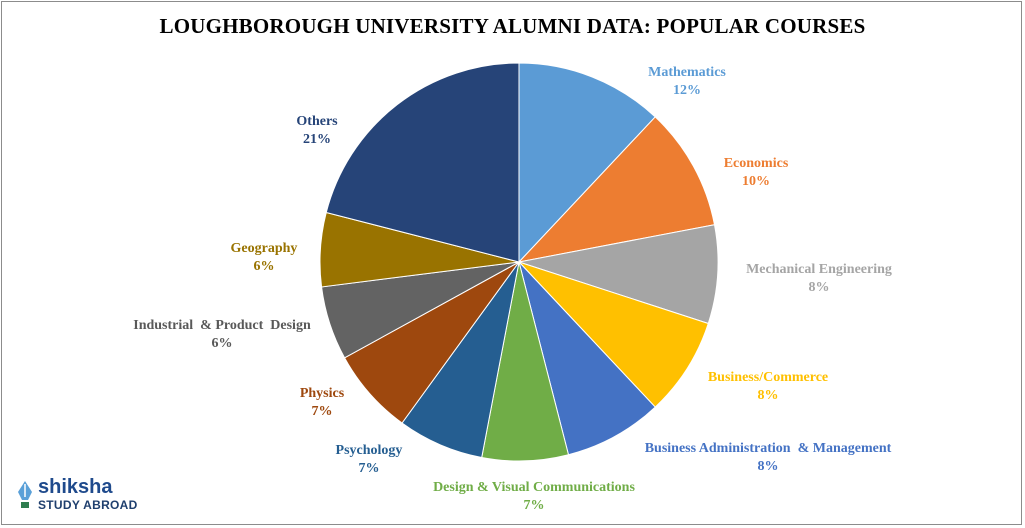 Image resolution: width=1025 pixels, height=528 pixels. Describe the element at coordinates (819, 287) in the screenshot. I see `slice-percent-mechanical-engineering: 8%` at that location.